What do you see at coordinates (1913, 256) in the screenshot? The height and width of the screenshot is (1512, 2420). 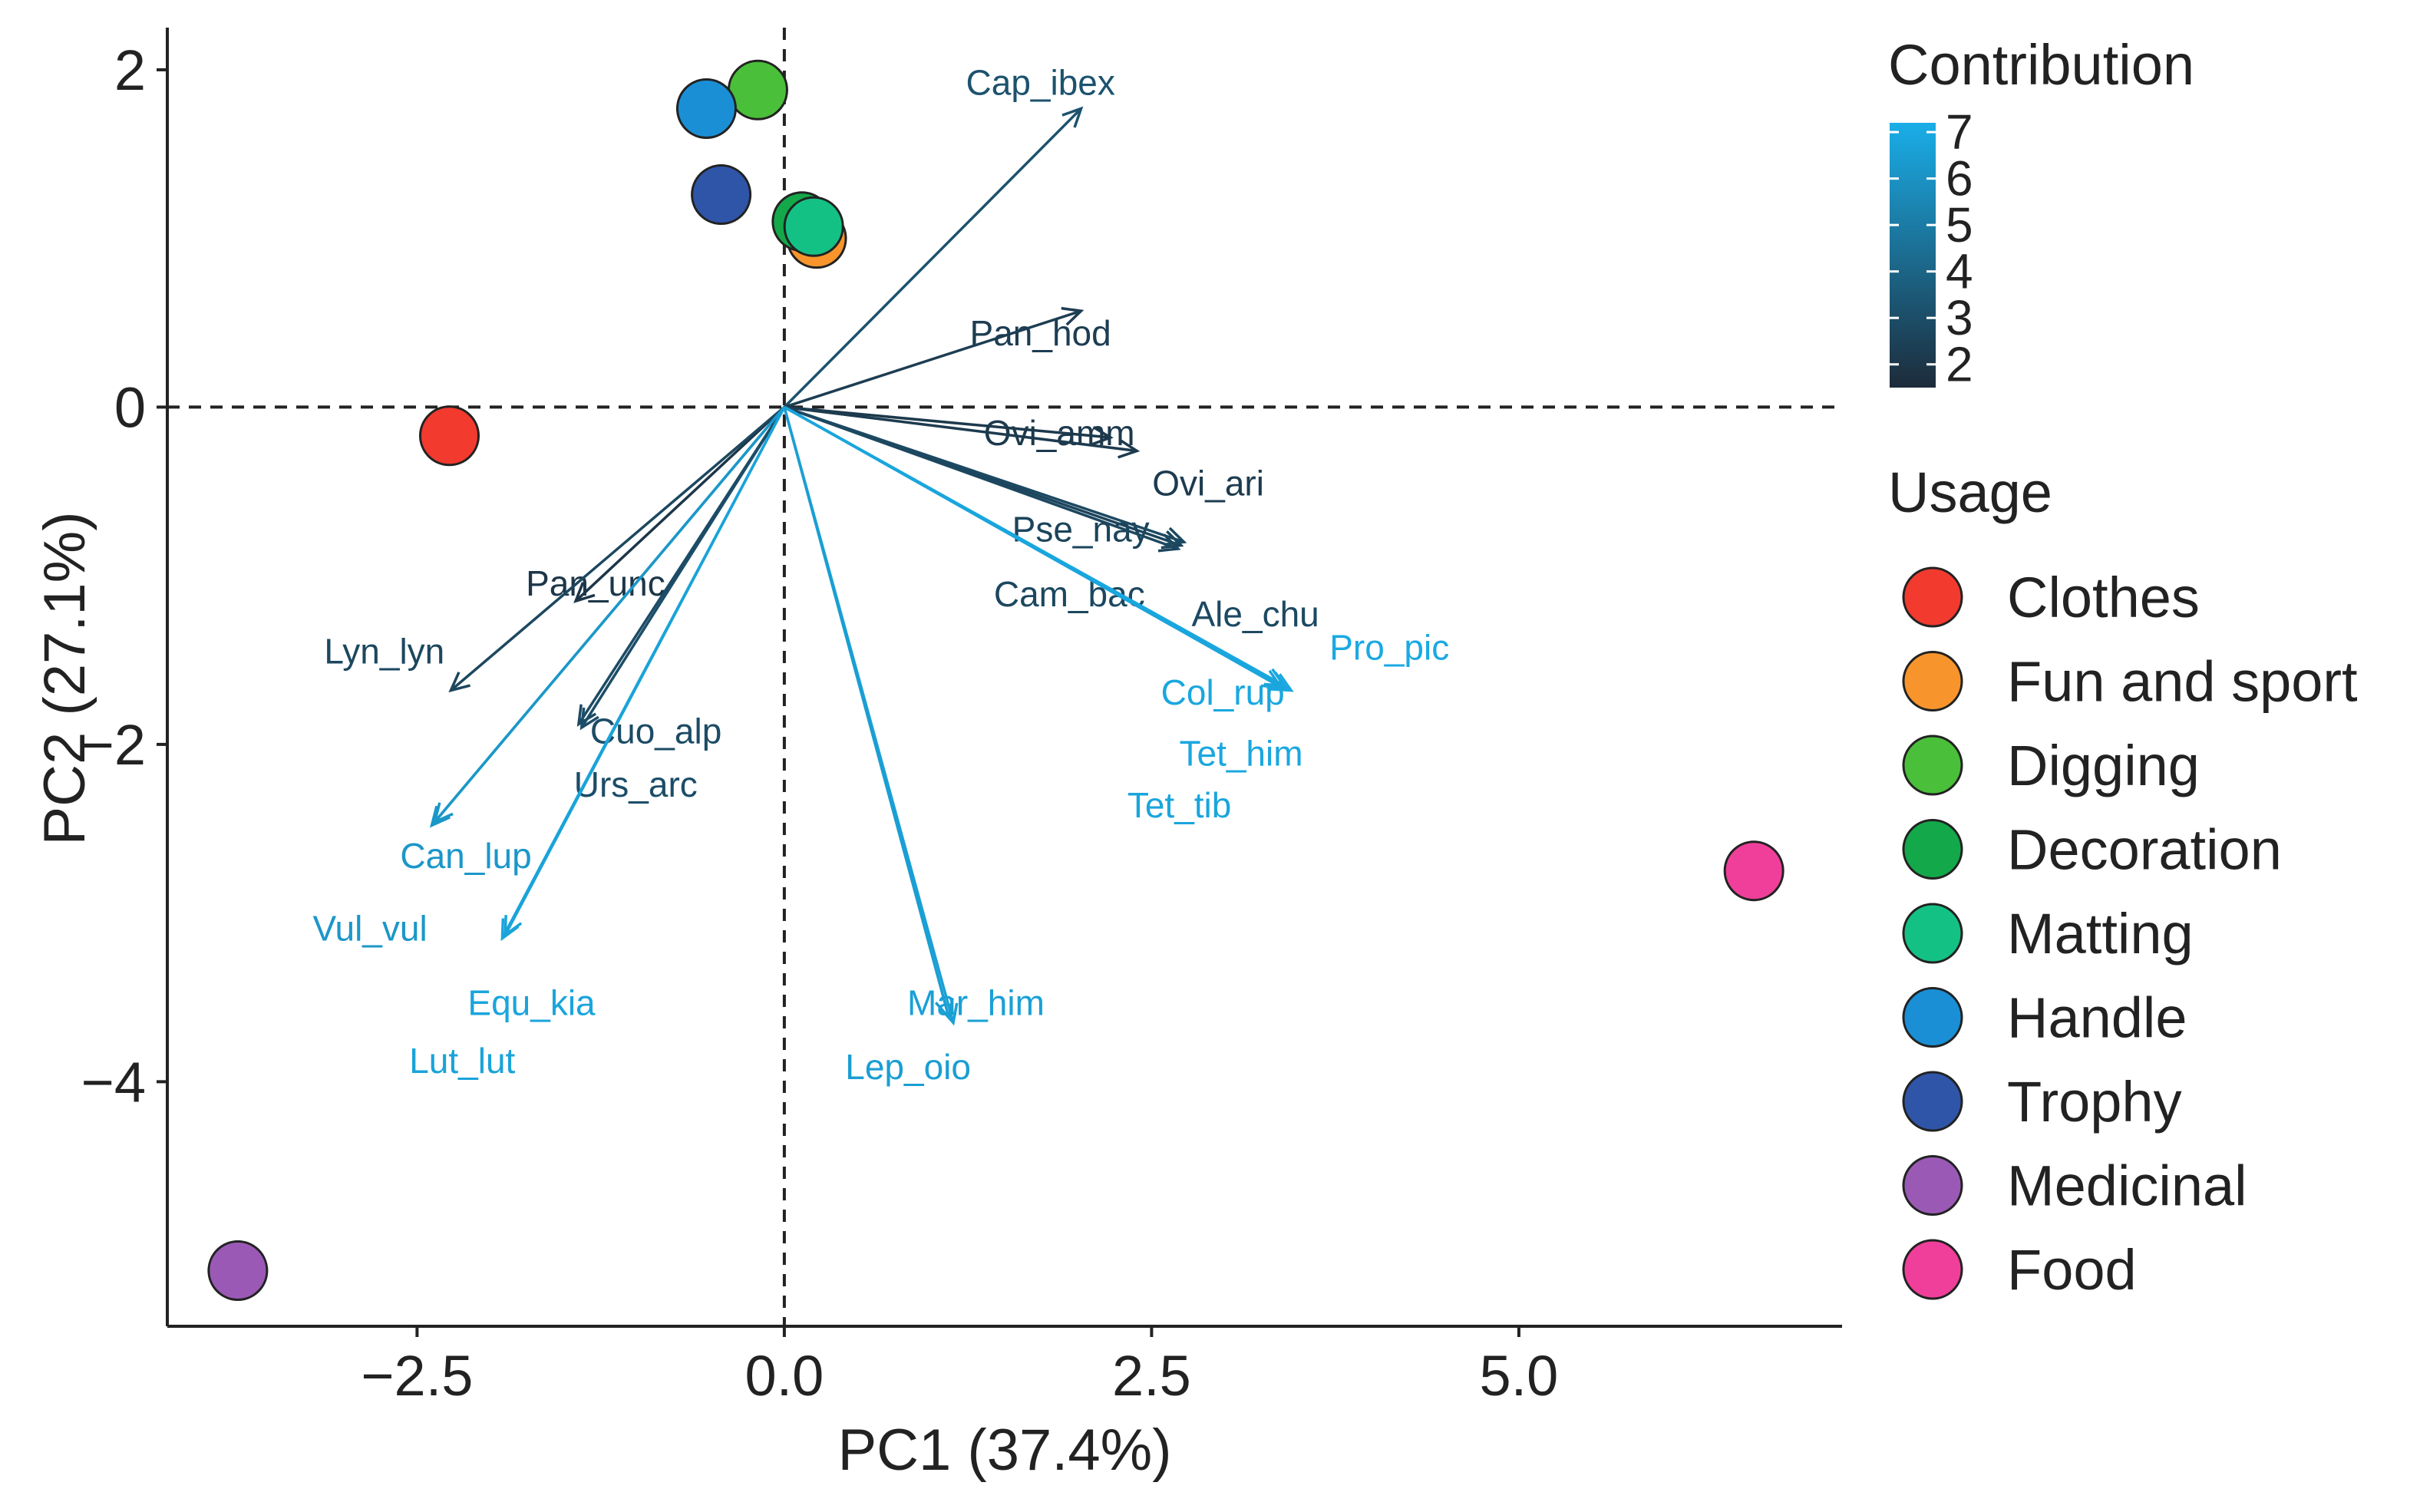 I see `contribution-colorbar` at bounding box center [1913, 256].